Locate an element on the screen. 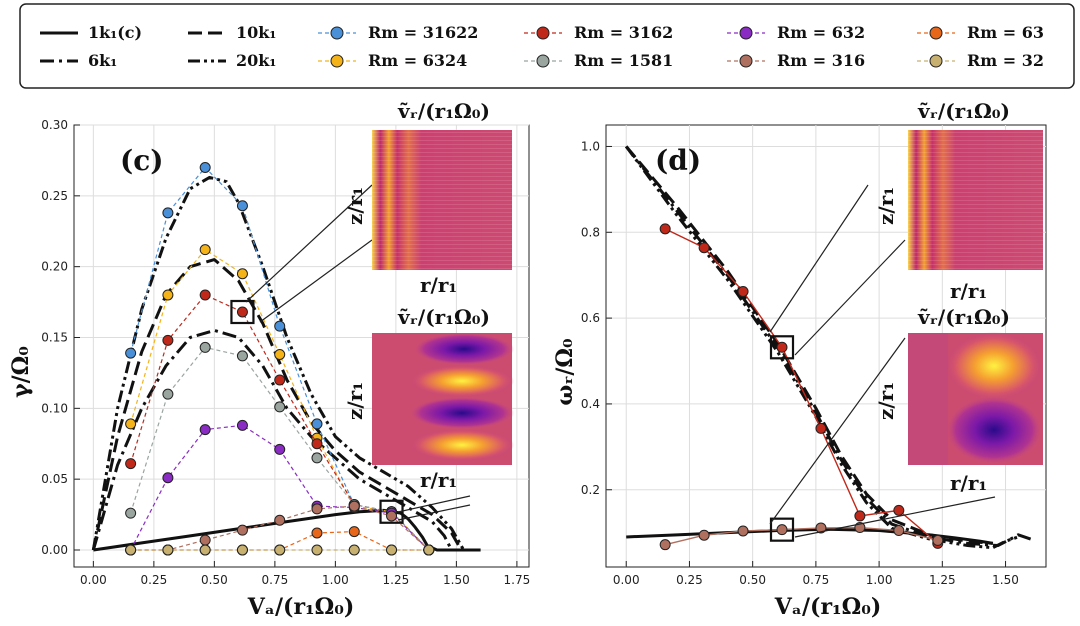 The image size is (1080, 626). d-inset-bottom-lobe-cold is located at coordinates (994, 430).